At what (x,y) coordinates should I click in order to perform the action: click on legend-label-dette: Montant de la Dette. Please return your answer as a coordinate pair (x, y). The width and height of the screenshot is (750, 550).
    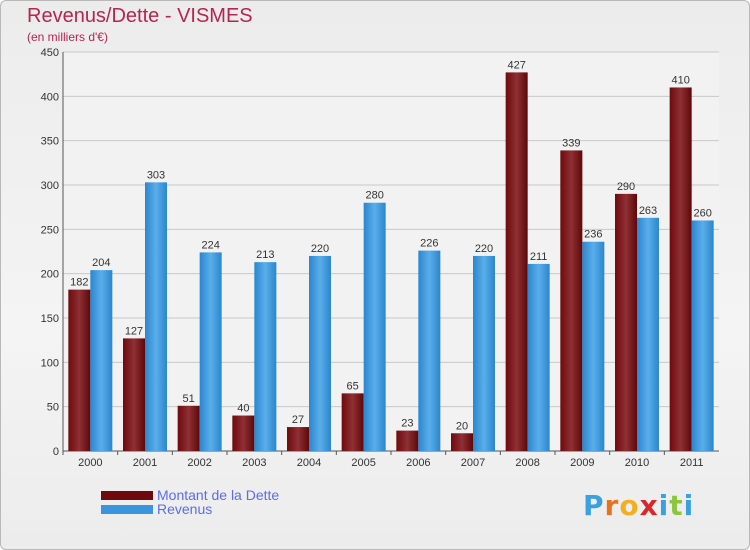
    Looking at the image, I should click on (218, 495).